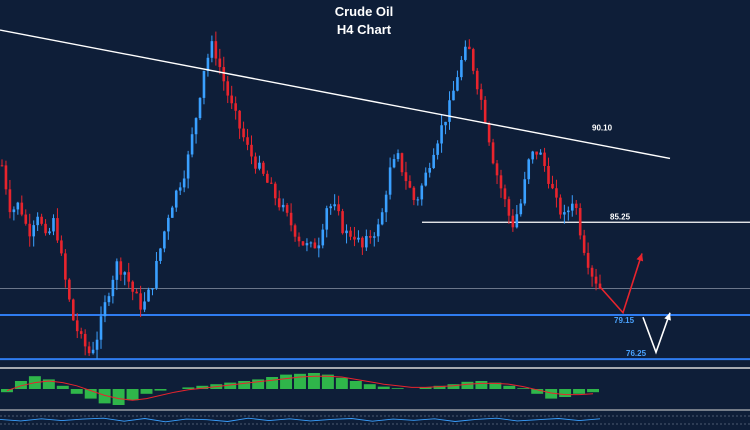  I want to click on level-label-85-25: 85.25, so click(620, 216).